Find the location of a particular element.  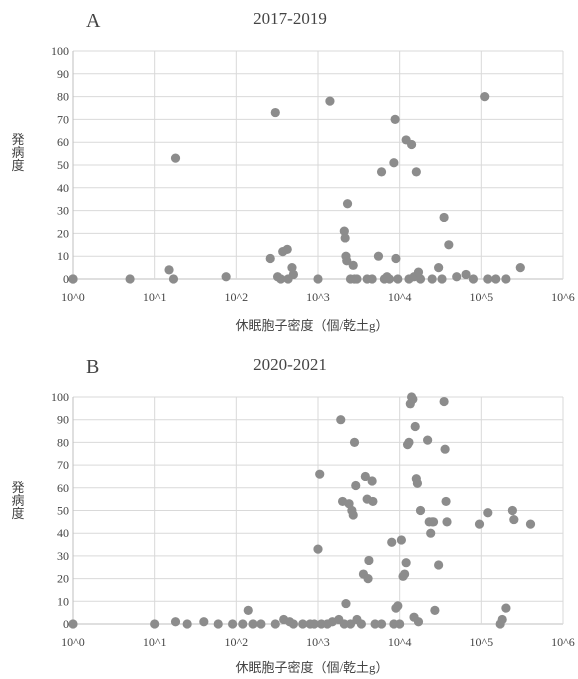

panel-b-label: B is located at coordinates (92, 367).